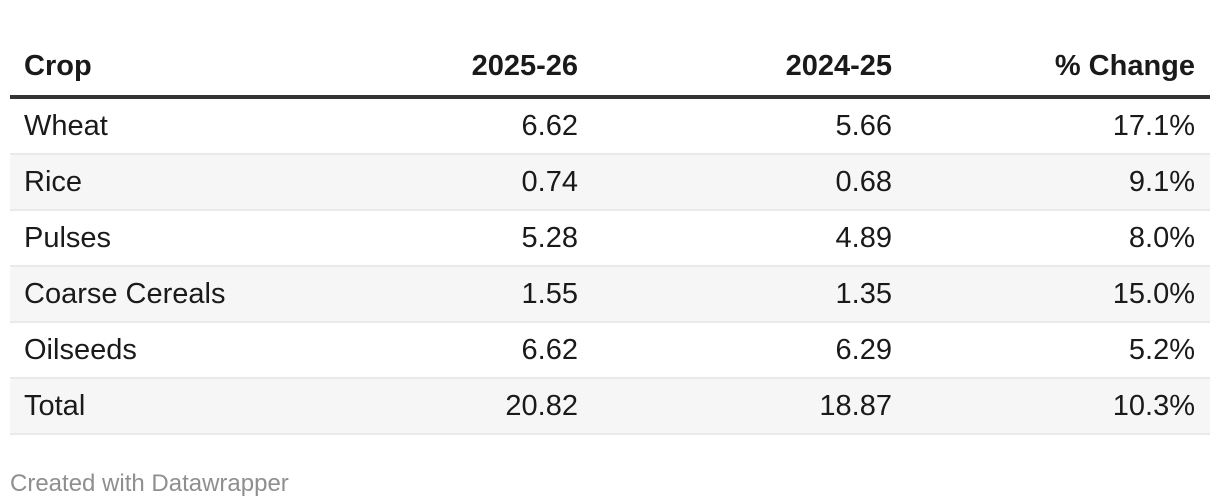 The image size is (1220, 500). Describe the element at coordinates (549, 237) in the screenshot. I see `cell-2025-26: 5.28` at that location.